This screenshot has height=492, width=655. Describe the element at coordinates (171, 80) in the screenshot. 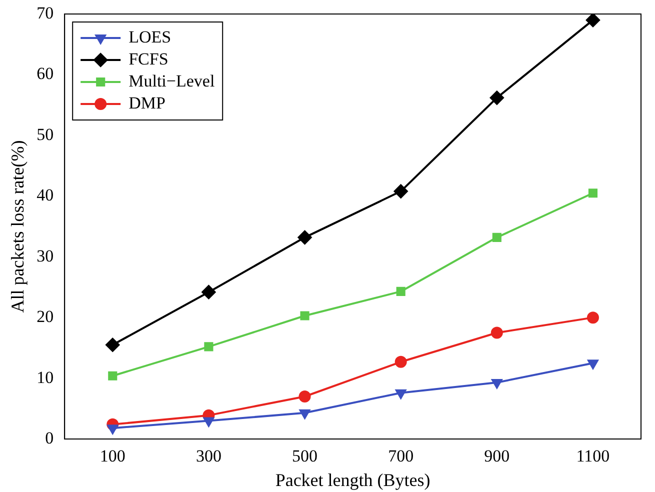

I see `legend-label: Multi−Level` at that location.